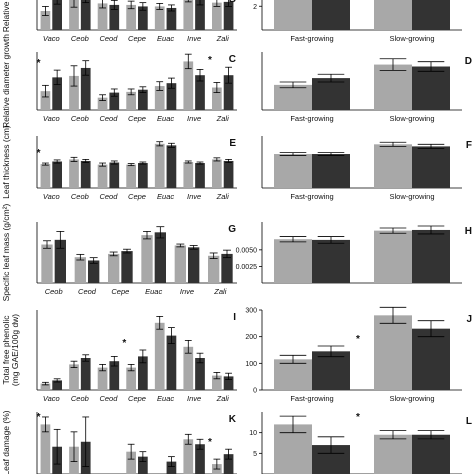 The width and height of the screenshot is (474, 474). I want to click on y-axis-label: Total free phenolic, so click(6, 350).